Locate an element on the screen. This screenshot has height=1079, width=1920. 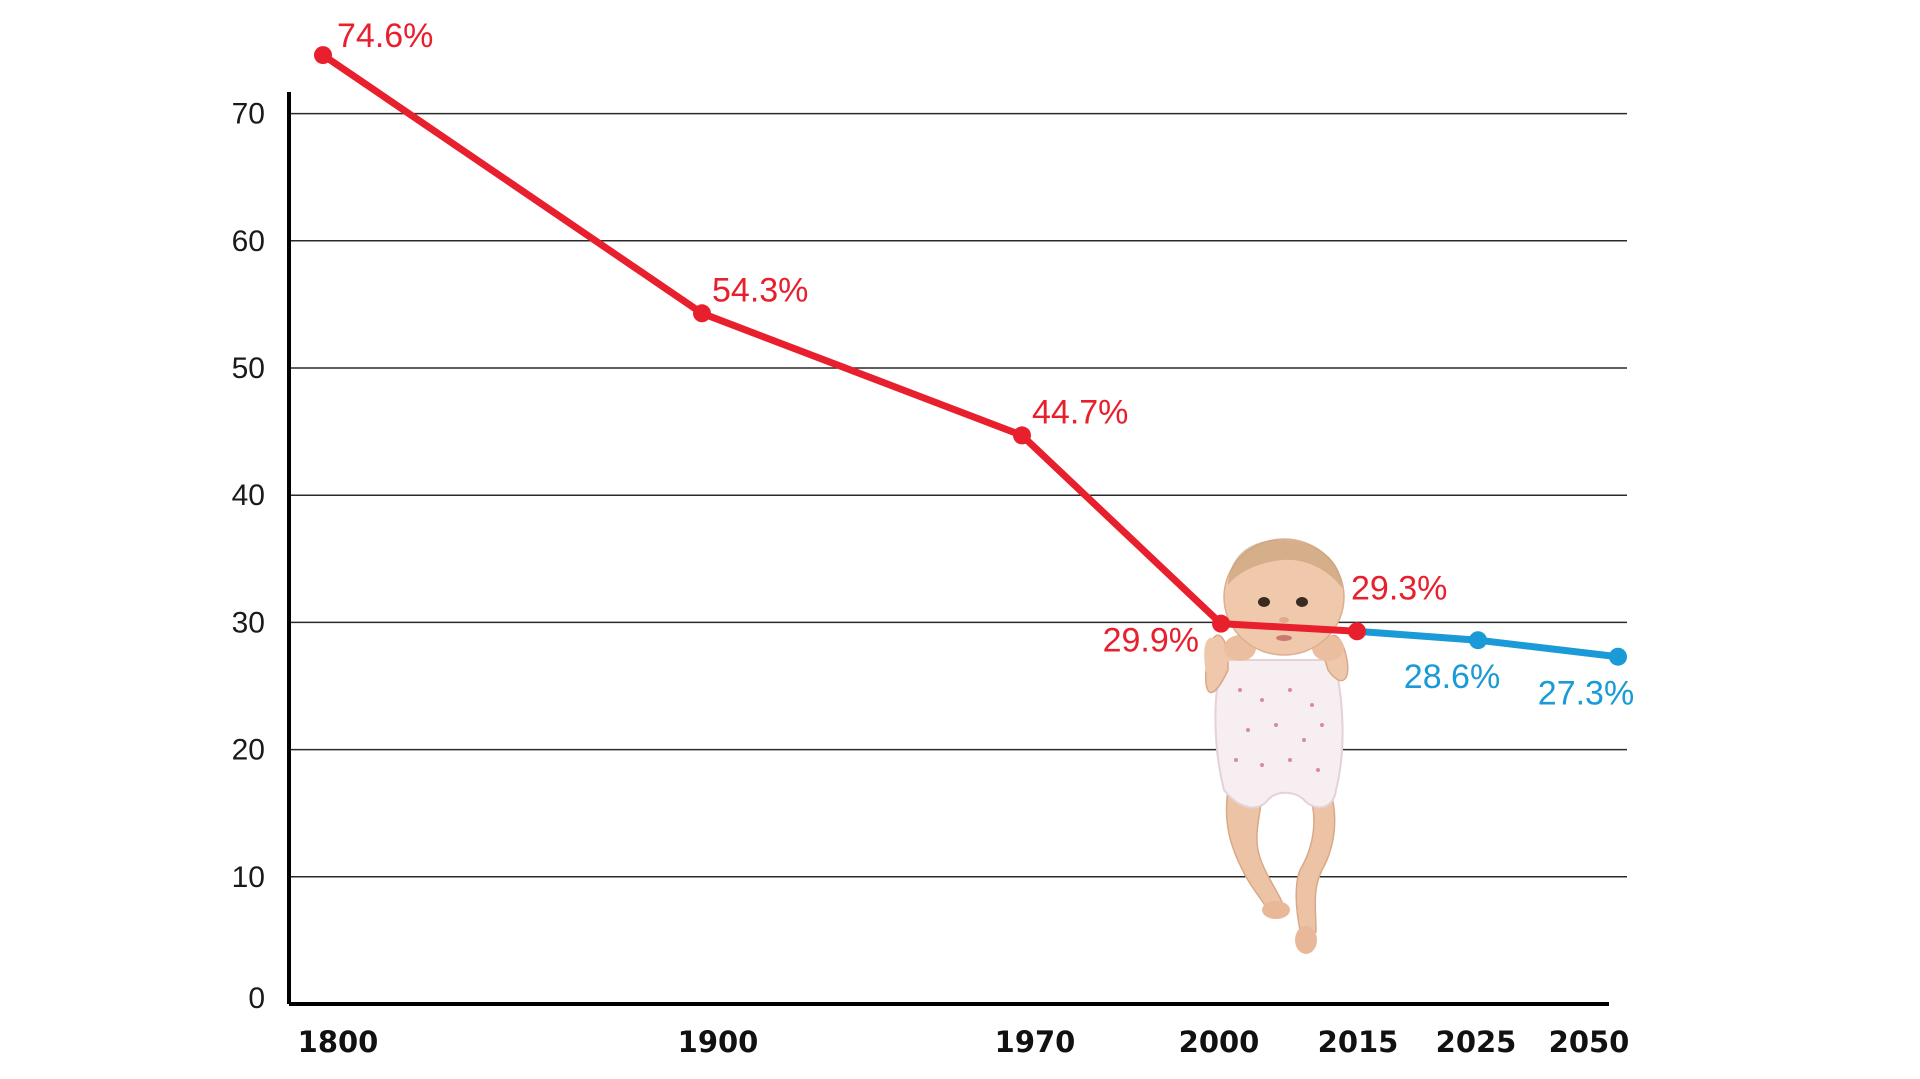
baby-left-upper-arm is located at coordinates (1218, 654).